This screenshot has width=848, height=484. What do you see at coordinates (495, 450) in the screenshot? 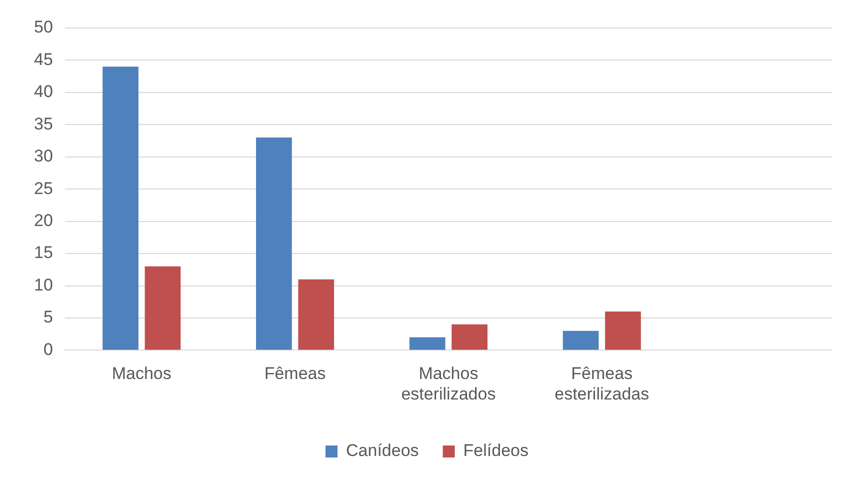
I see `legend-label: Felídeos` at bounding box center [495, 450].